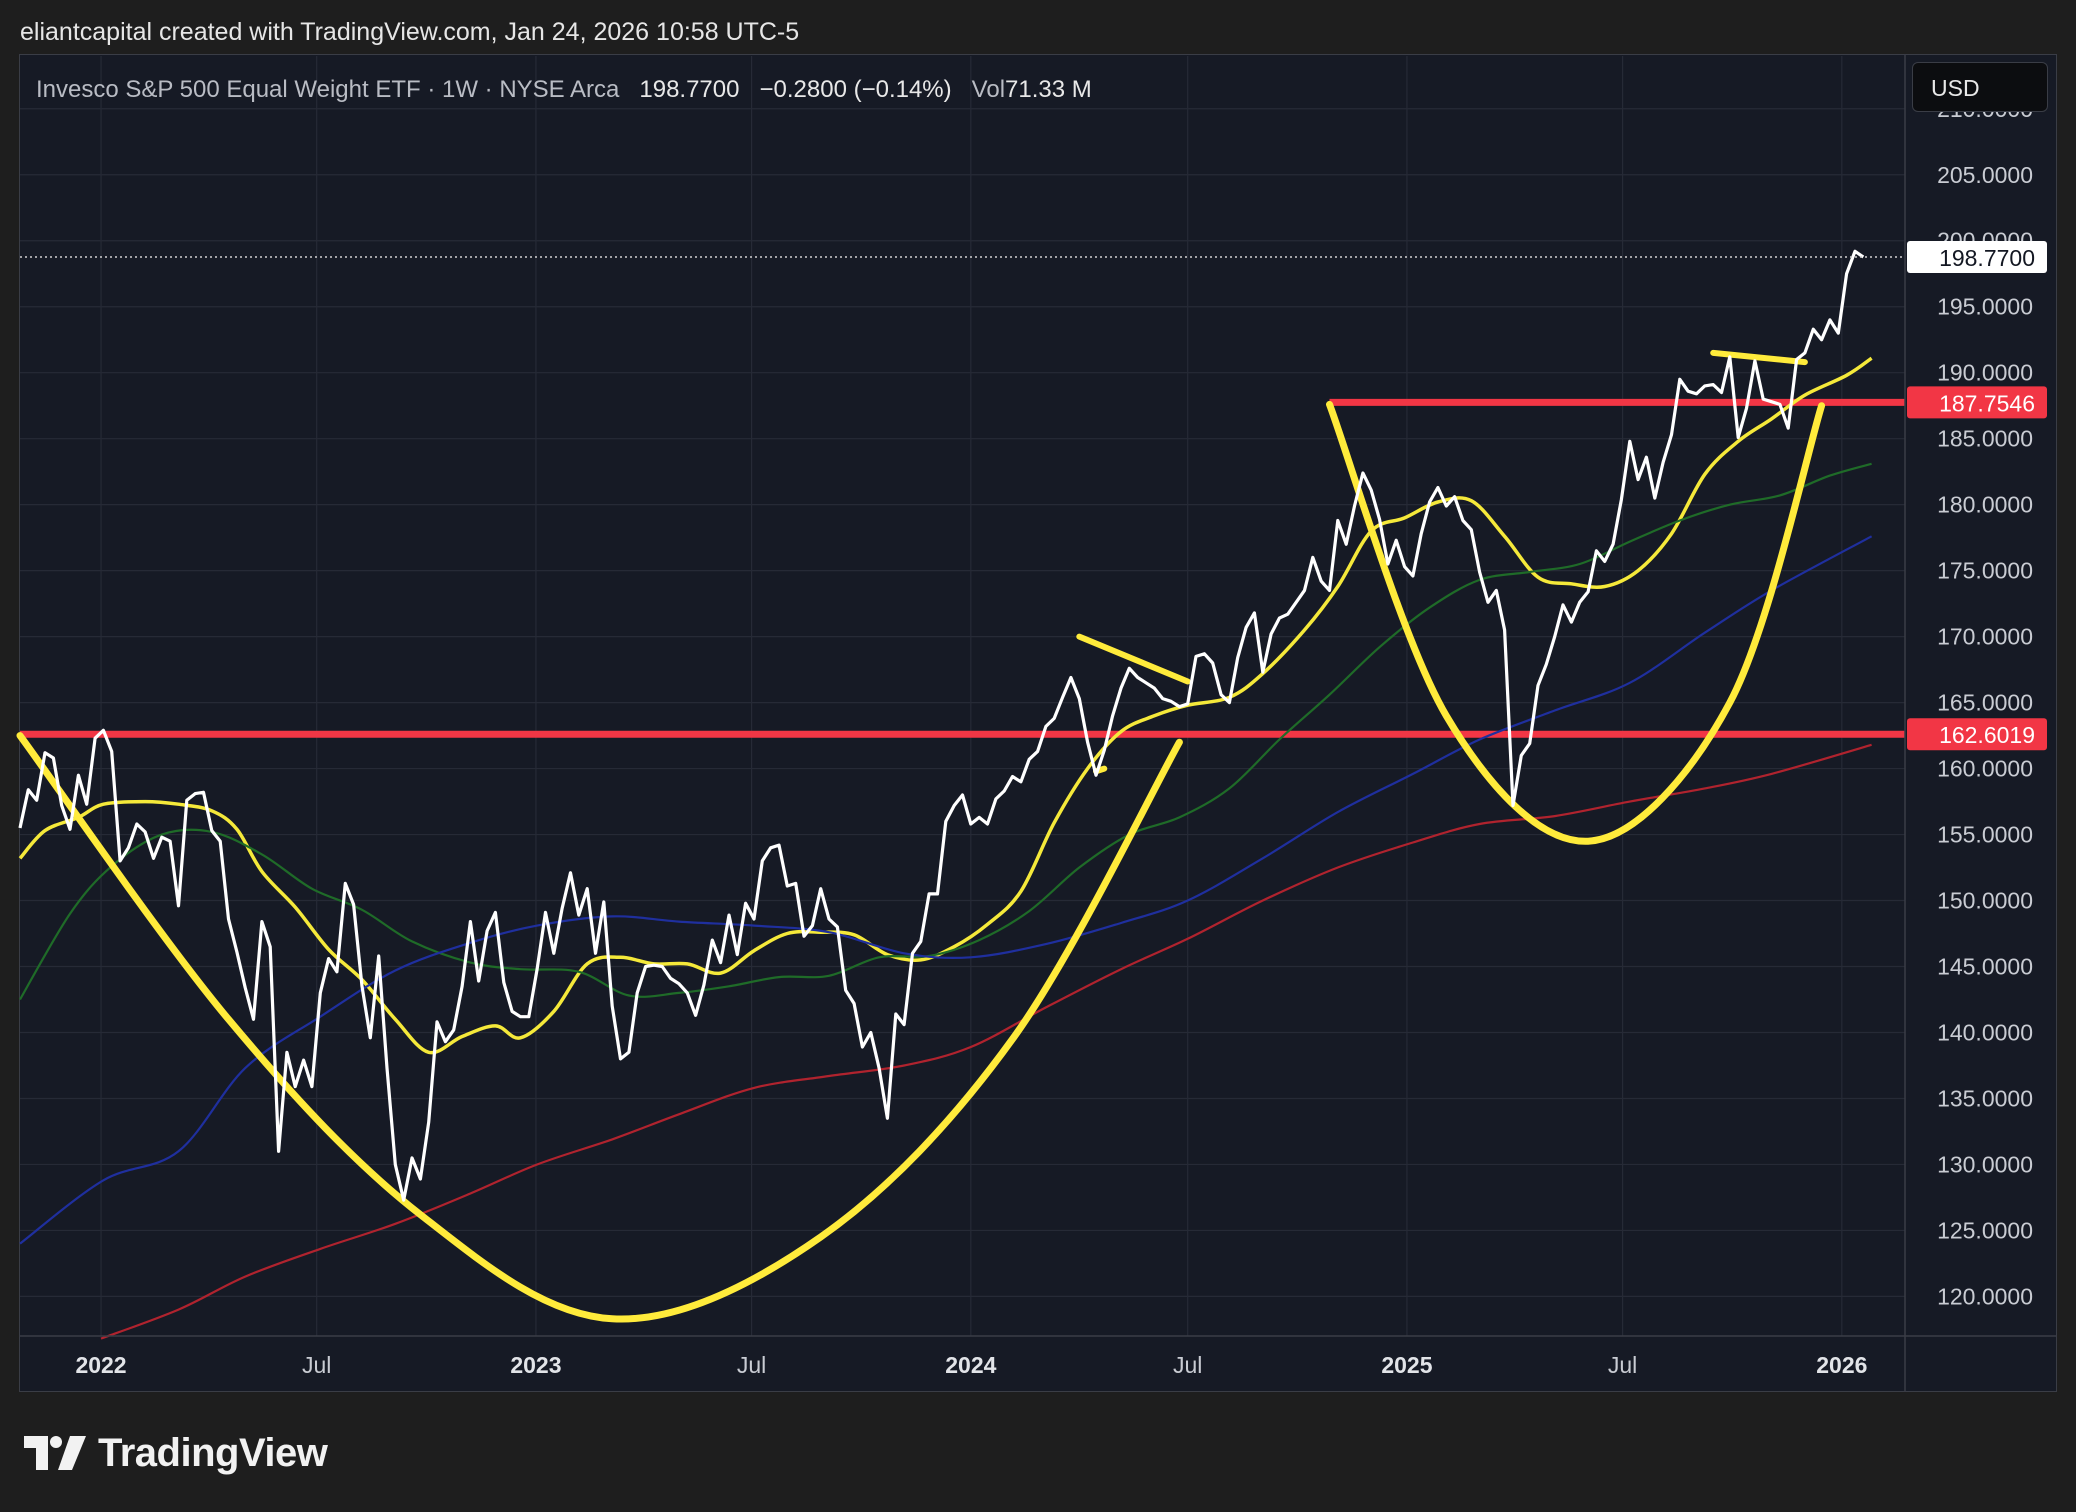 Image resolution: width=2076 pixels, height=1512 pixels. What do you see at coordinates (1985, 571) in the screenshot?
I see `y-tick-label: 175.0000` at bounding box center [1985, 571].